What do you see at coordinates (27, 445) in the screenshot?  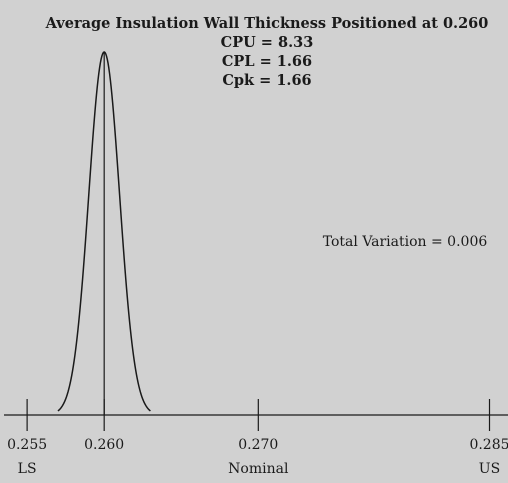 I see `x-tick-label: 0.255` at bounding box center [27, 445].